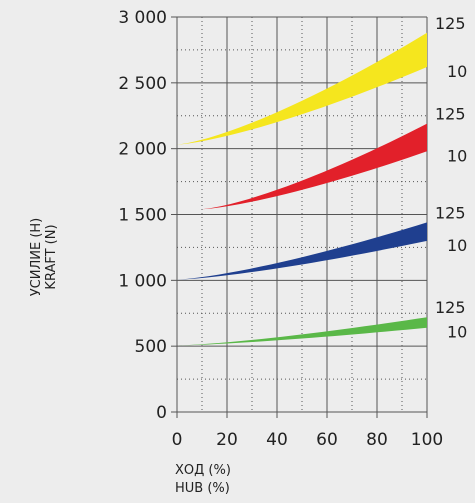 The width and height of the screenshot is (475, 503). I want to click on x-tick-labels: 0 20 40 60 80 100, so click(308, 440).